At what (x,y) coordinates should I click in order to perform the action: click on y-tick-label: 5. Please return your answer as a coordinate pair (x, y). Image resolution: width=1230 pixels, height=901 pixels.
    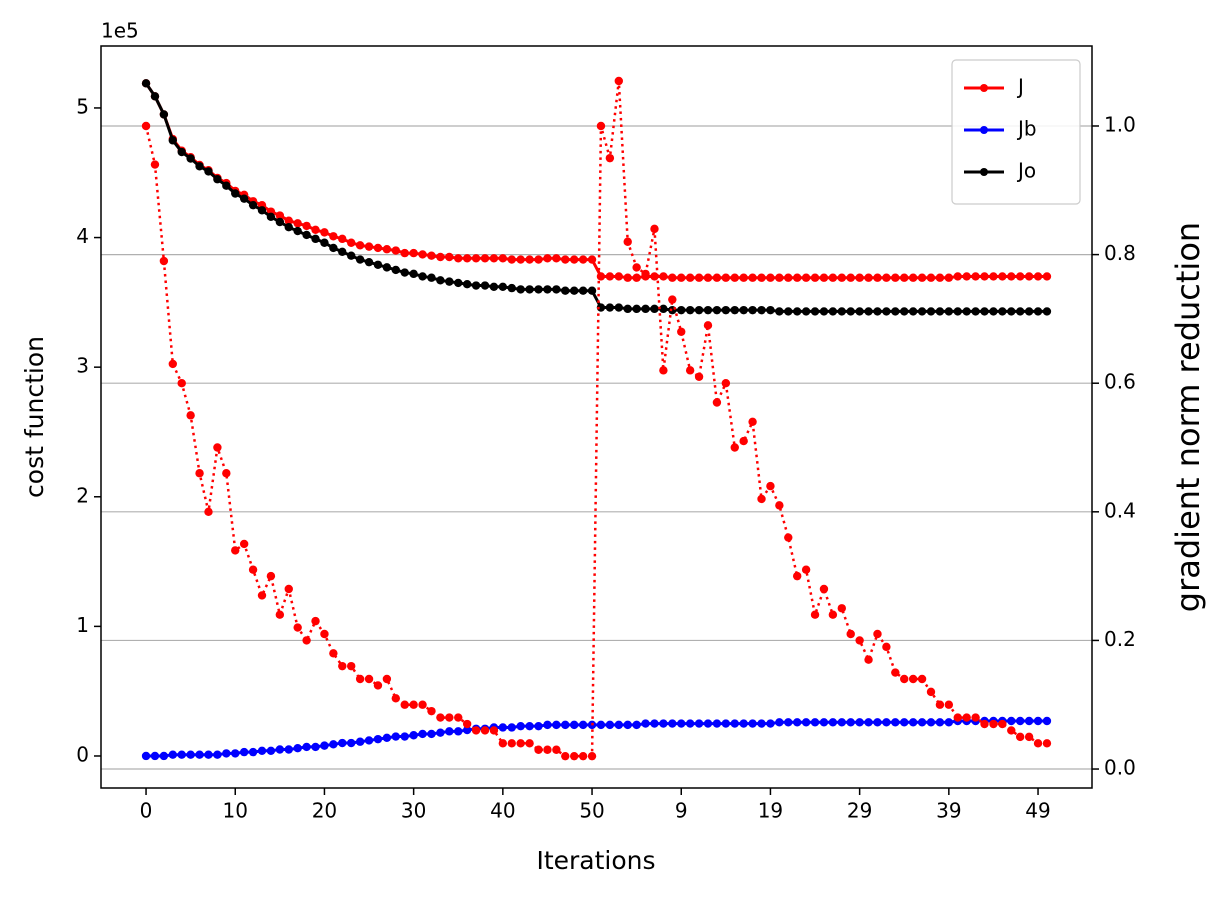
    Looking at the image, I should click on (82, 106).